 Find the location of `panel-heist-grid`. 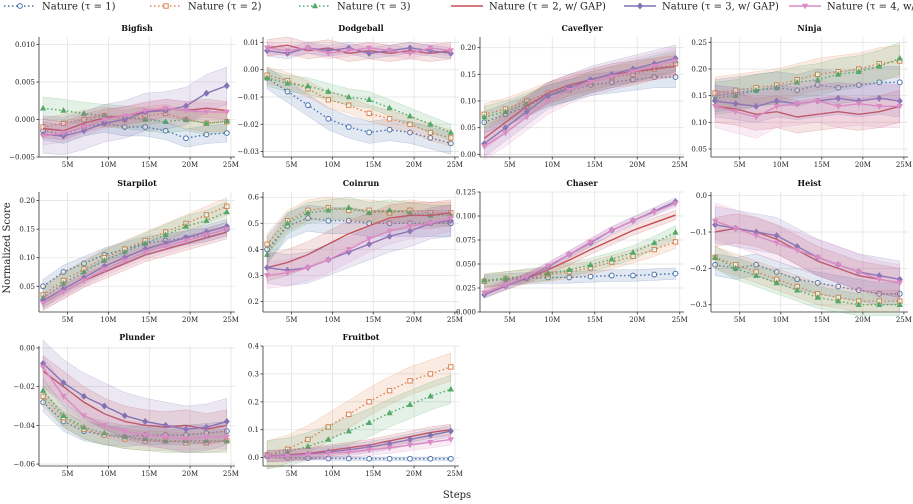

panel-heist-grid is located at coordinates (809, 252).